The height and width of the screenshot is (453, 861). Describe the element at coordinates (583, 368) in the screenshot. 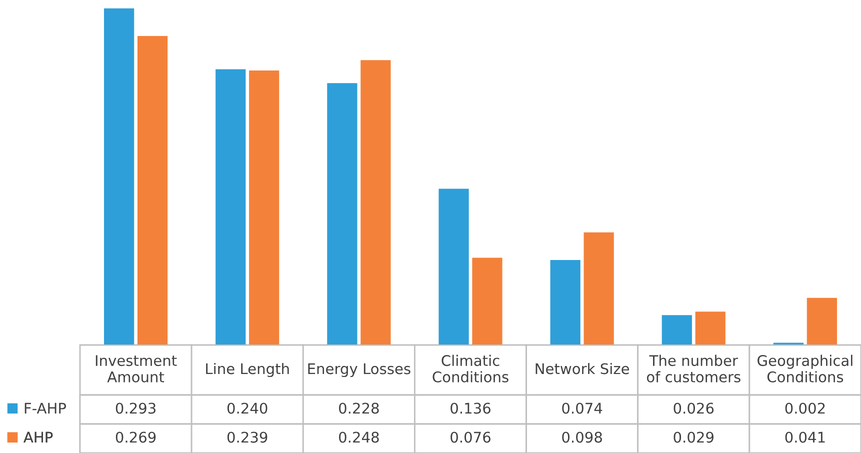

I see `x-tick-label: Network Size` at that location.